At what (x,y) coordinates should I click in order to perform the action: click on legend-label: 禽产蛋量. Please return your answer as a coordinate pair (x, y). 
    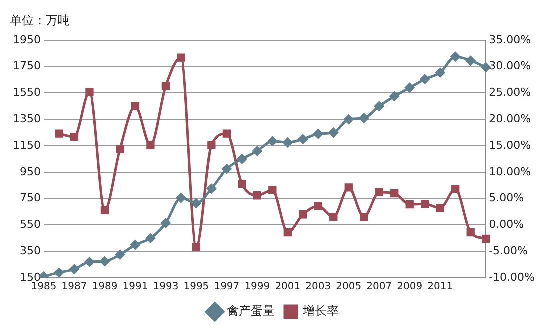
    Looking at the image, I should click on (251, 311).